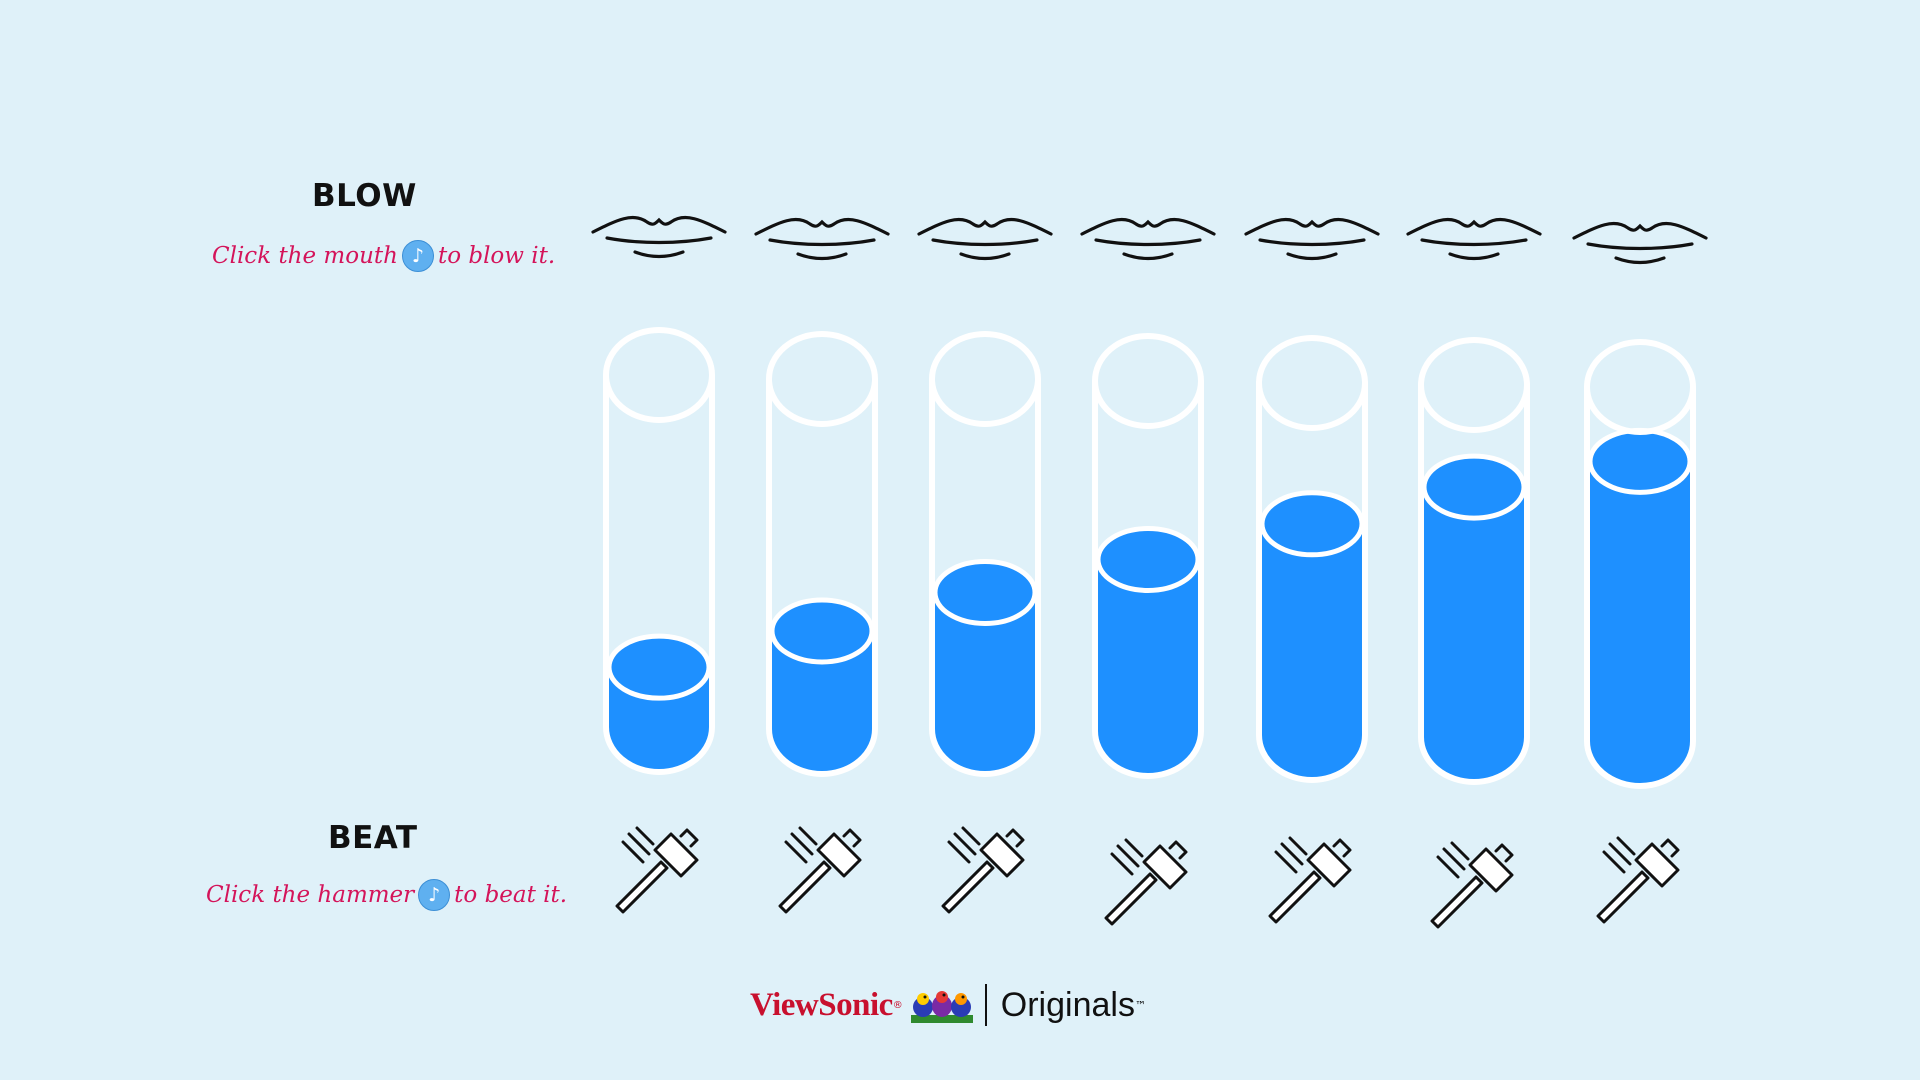 The image size is (1920, 1080). I want to click on footer-logo: ViewSonic ® Originals ™, so click(948, 1005).